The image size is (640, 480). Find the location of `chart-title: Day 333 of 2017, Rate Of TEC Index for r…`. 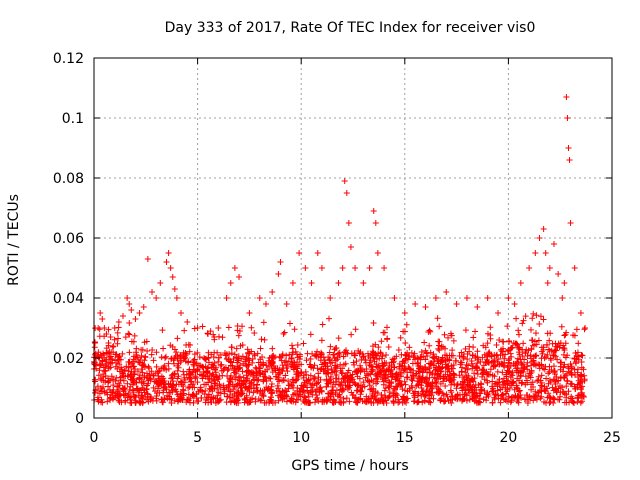

chart-title: Day 333 of 2017, Rate Of TEC Index for r… is located at coordinates (350, 28).